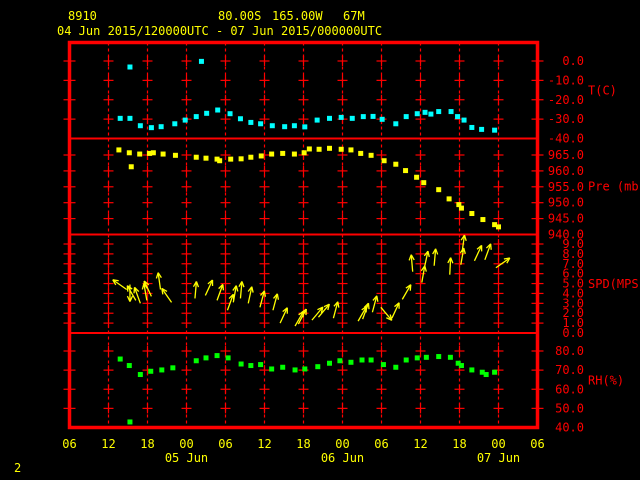  Describe the element at coordinates (566, 187) in the screenshot. I see `y-tick-label: 955.0` at that location.